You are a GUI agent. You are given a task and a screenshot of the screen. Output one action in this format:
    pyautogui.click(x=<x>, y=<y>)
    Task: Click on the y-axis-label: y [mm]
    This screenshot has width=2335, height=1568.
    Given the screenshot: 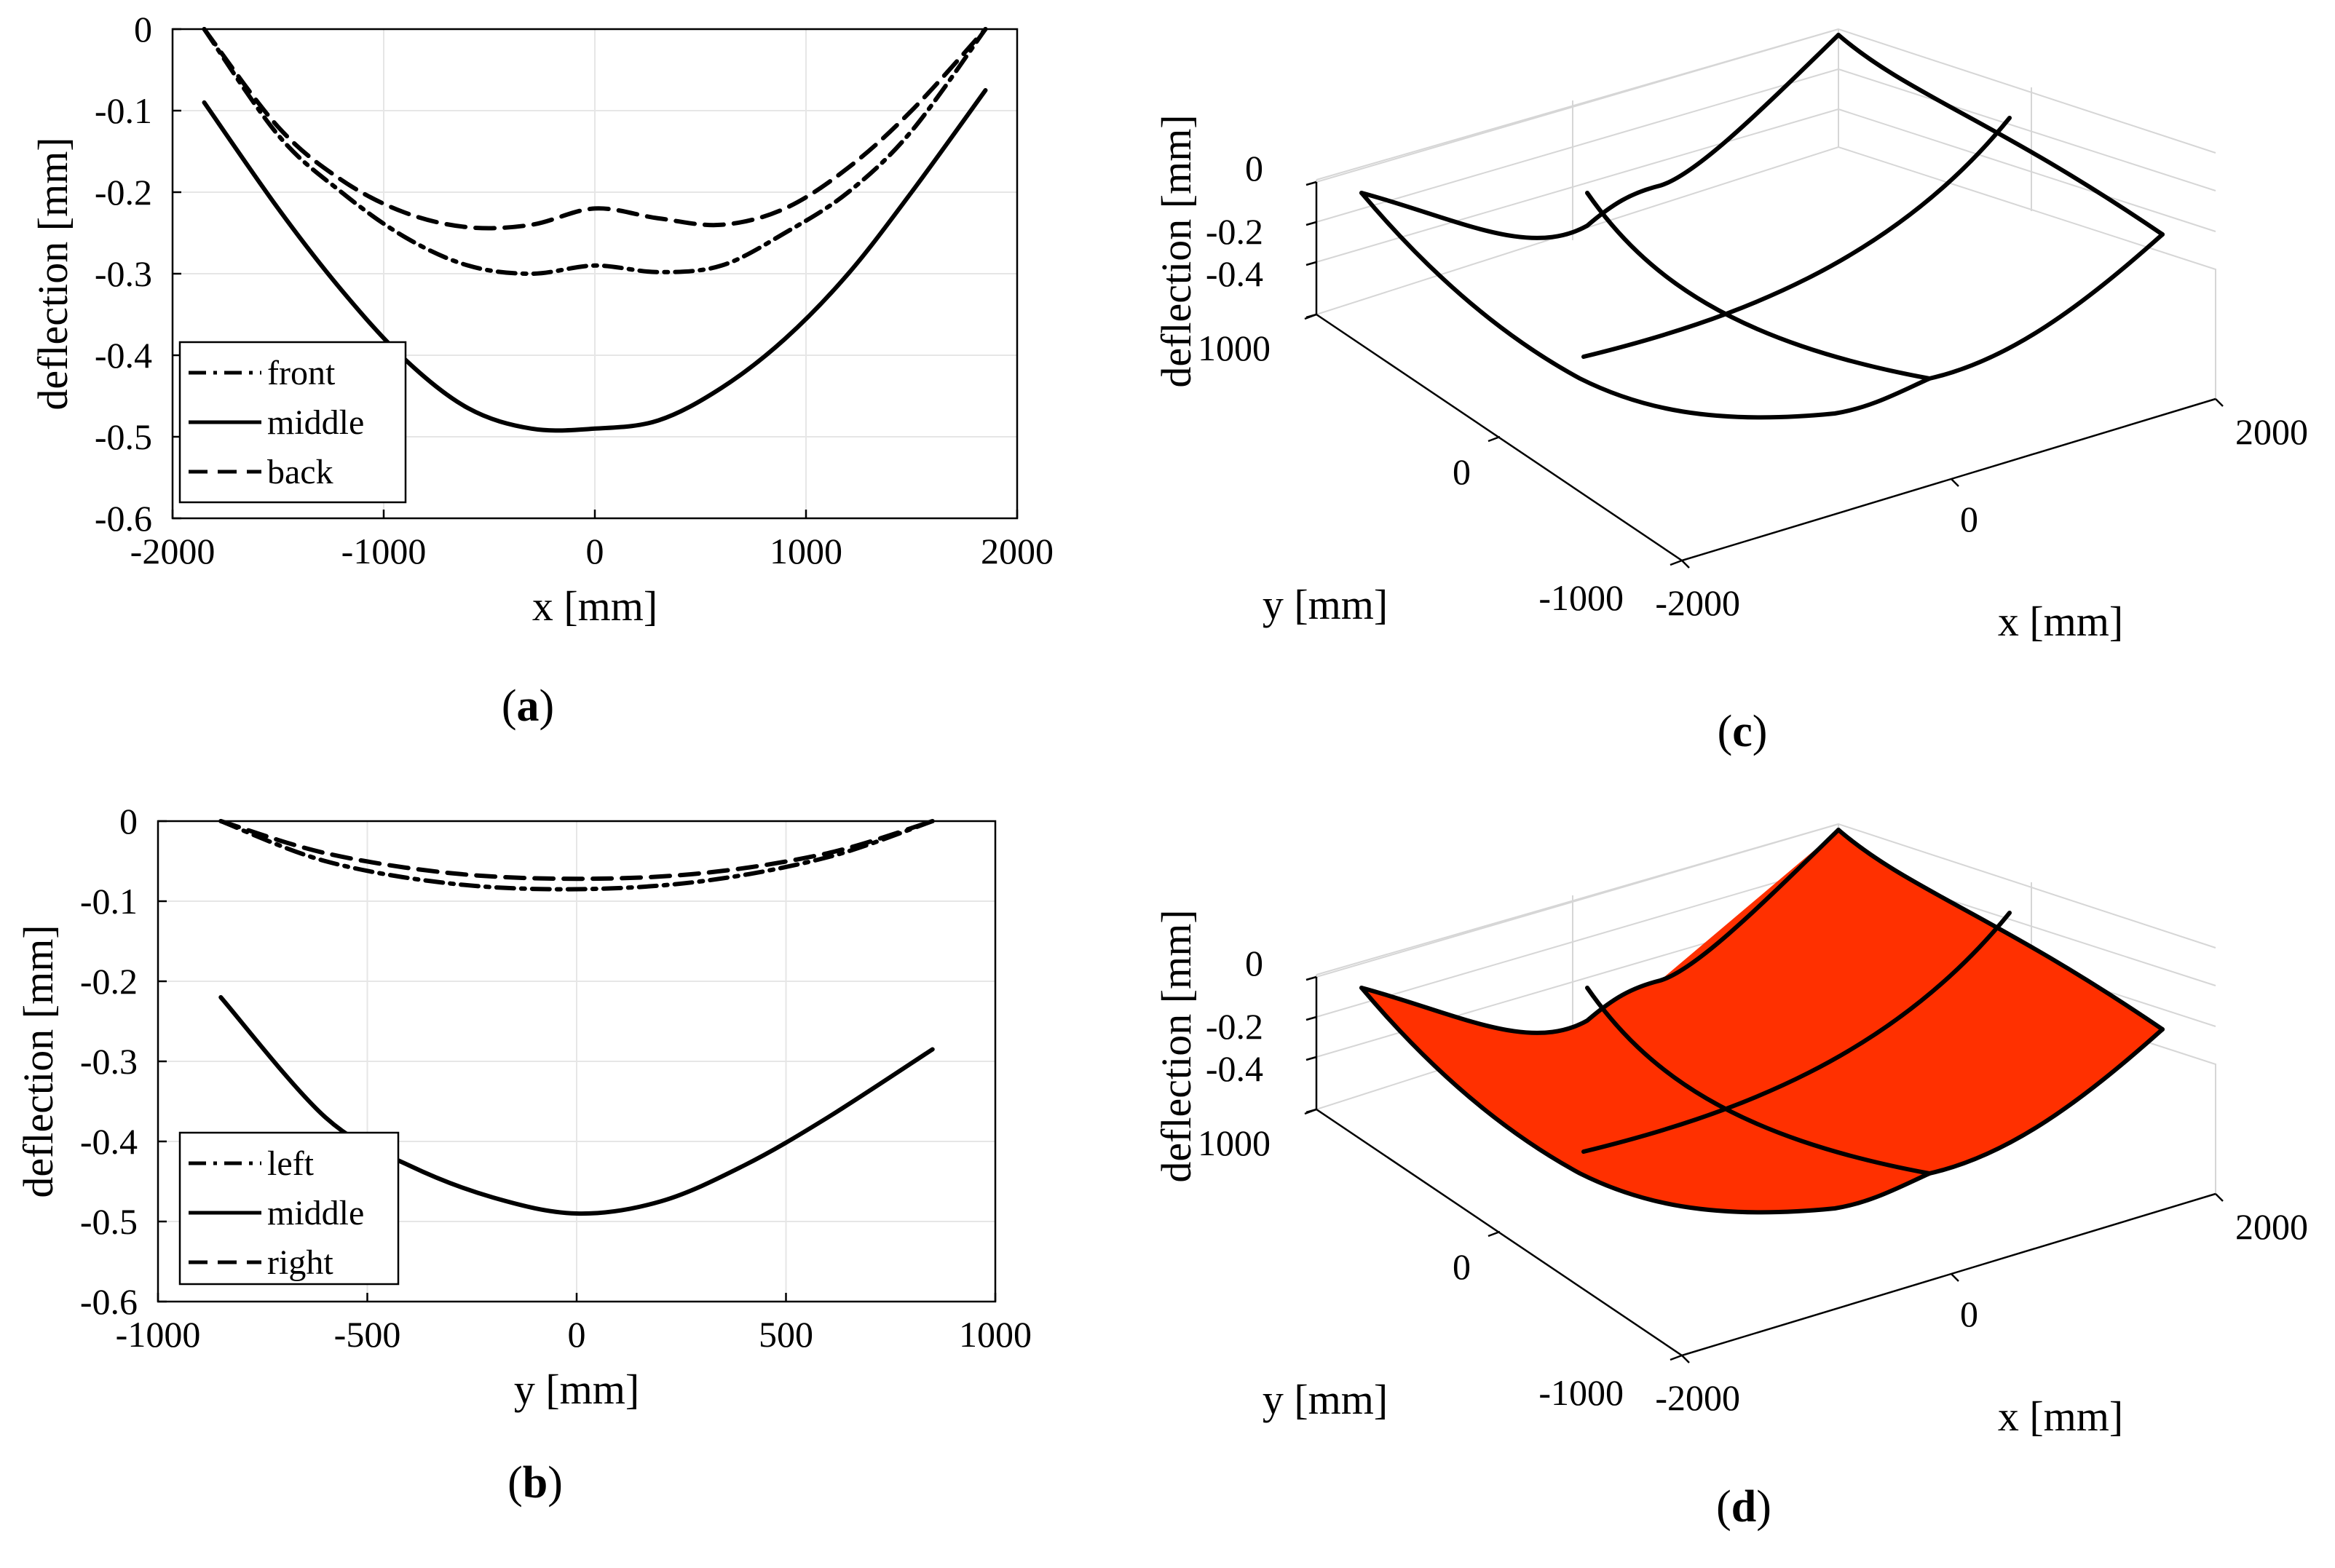 What is the action you would take?
    pyautogui.click(x=1325, y=604)
    